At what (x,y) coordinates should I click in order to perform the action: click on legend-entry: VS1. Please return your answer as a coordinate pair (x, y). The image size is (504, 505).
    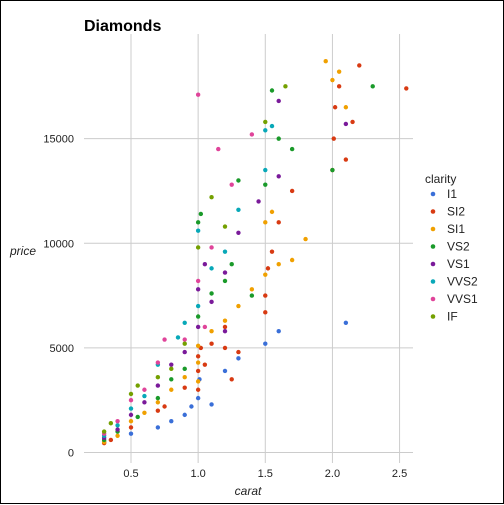
    Looking at the image, I should click on (458, 264).